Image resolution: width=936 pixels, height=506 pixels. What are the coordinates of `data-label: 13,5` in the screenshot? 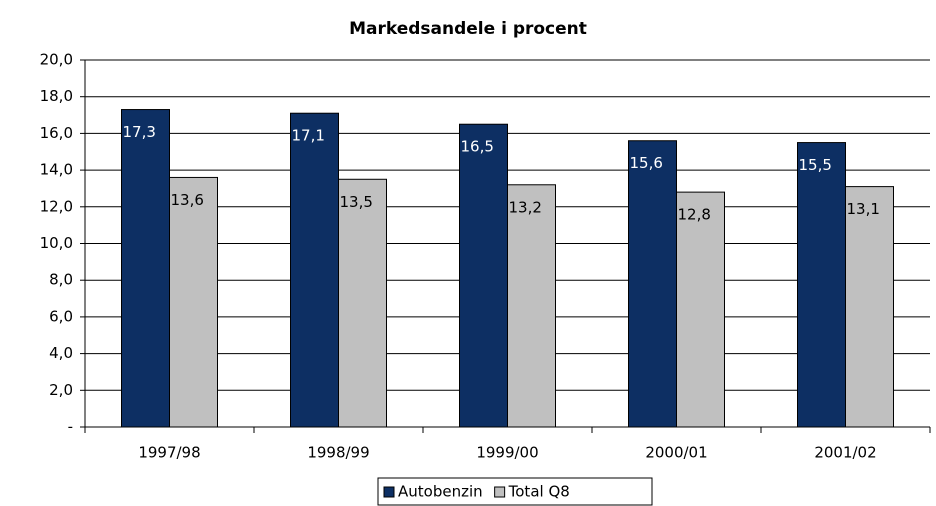 It's located at (356, 202).